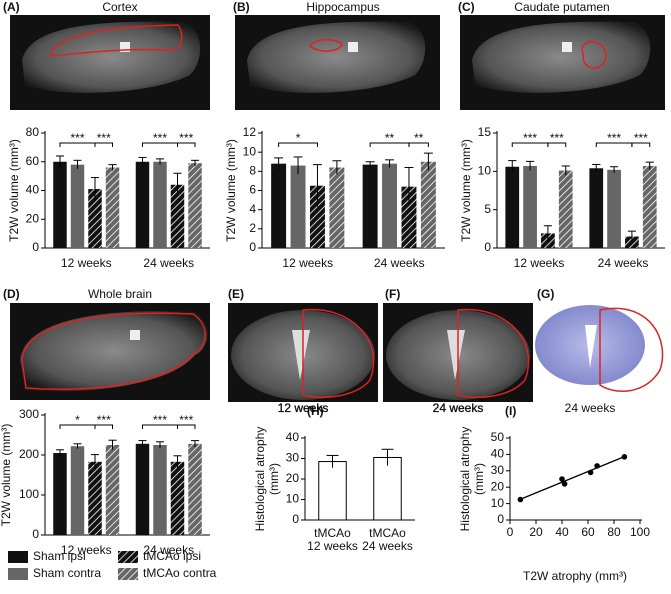 This screenshot has height=594, width=671. I want to click on legend-label: tMCAo ipsi, so click(172, 556).